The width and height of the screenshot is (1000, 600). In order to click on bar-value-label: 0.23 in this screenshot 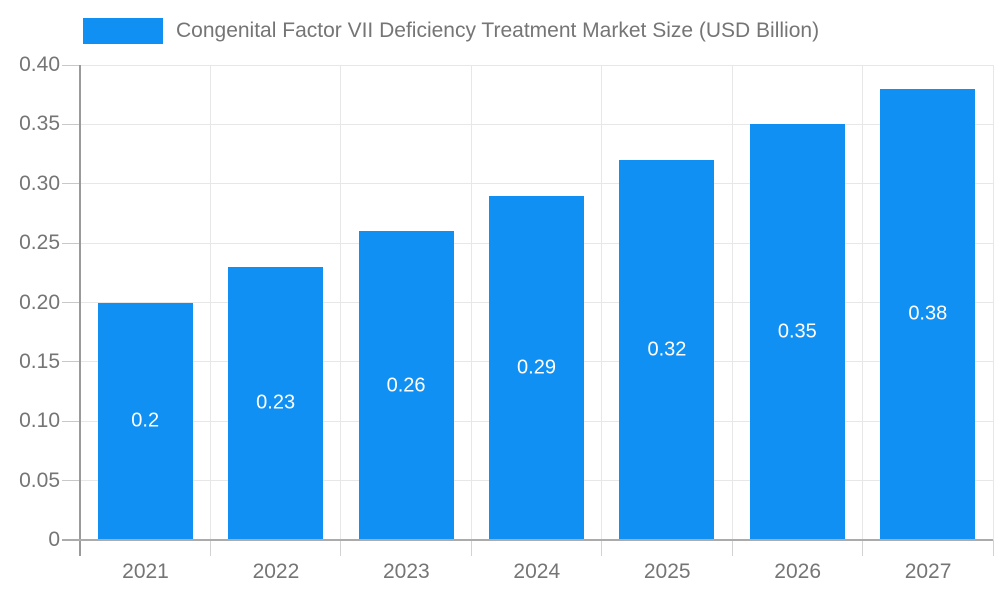, I will do `click(276, 402)`.